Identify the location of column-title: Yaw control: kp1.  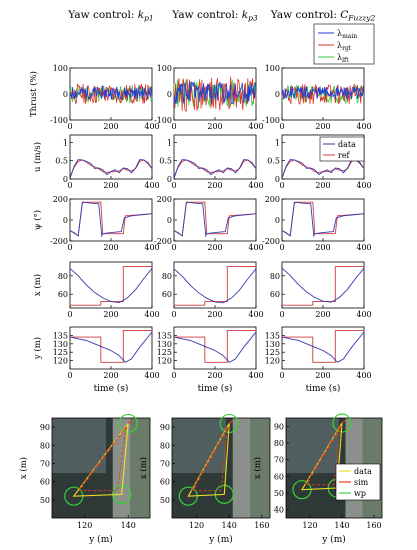
(110, 16).